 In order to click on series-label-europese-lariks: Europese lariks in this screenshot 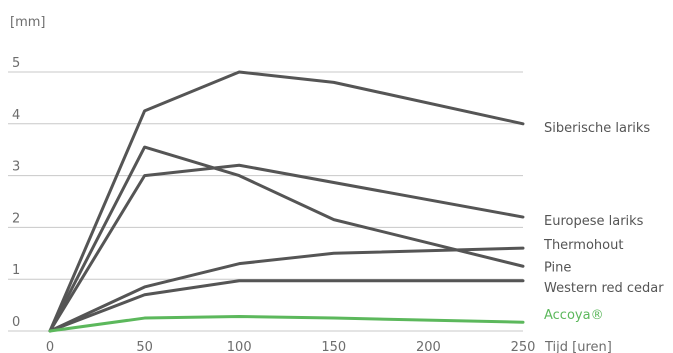, I will do `click(594, 221)`.